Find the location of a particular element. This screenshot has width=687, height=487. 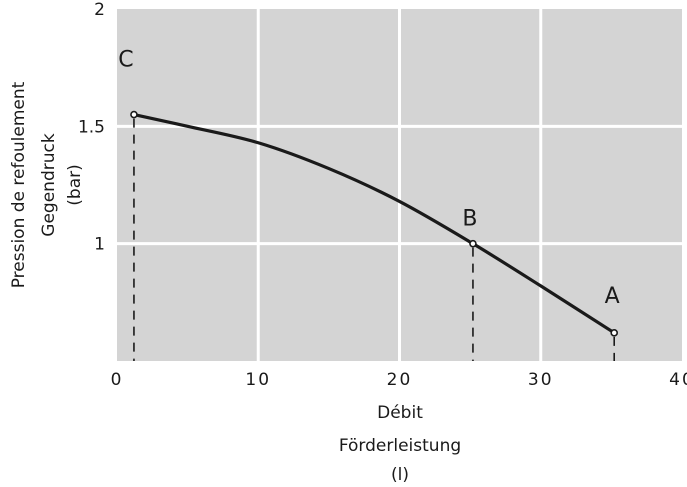

y-tick-label: 1 is located at coordinates (99, 245).